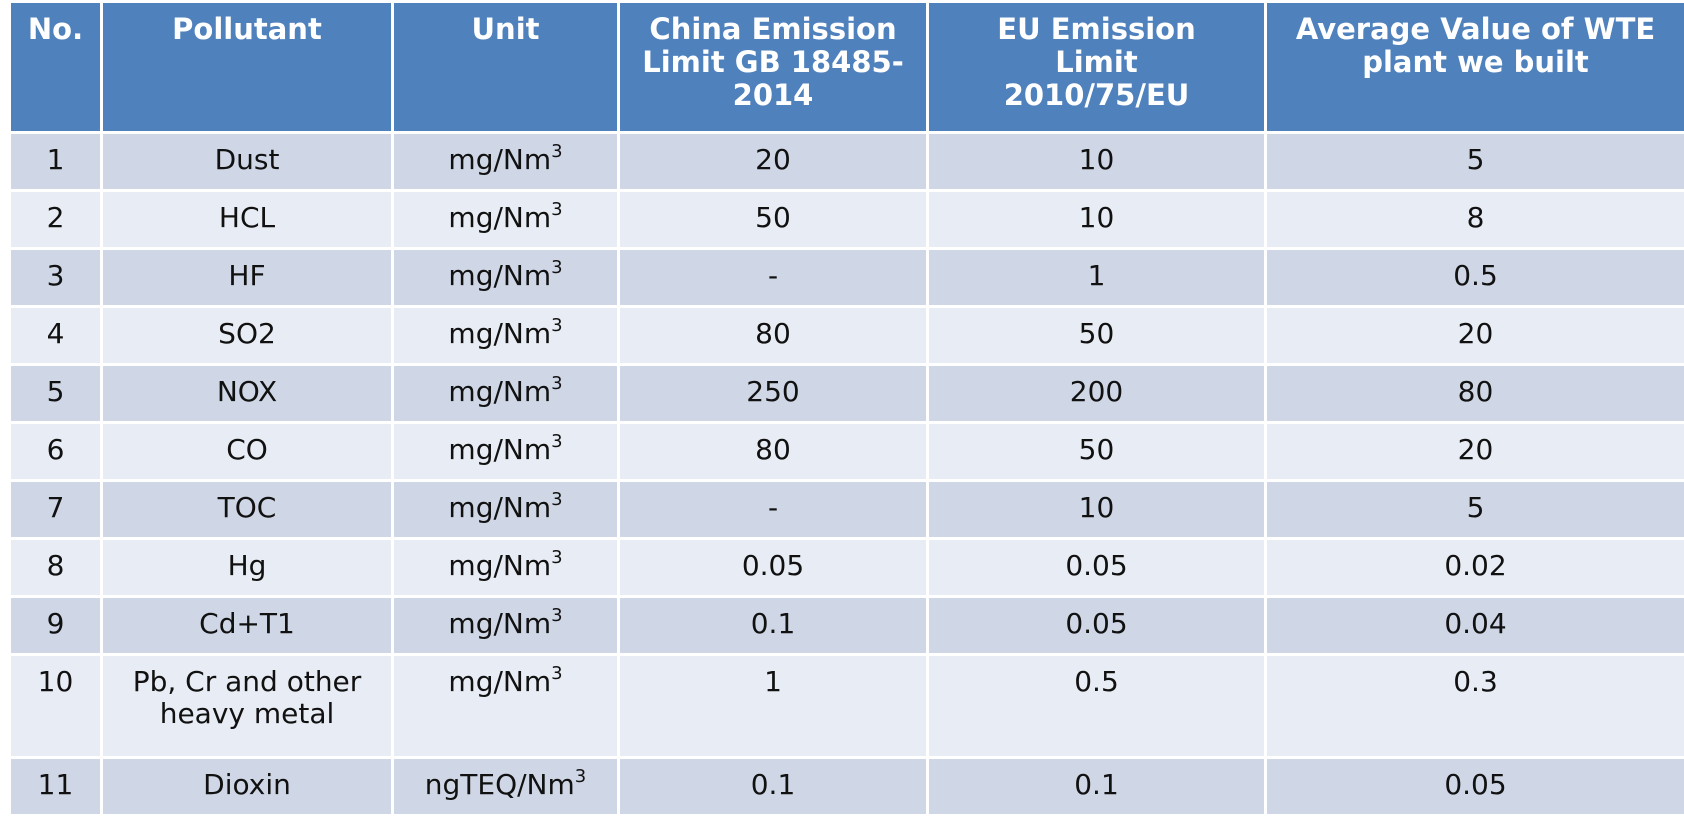 This screenshot has height=833, width=1684. I want to click on header-average-value: Average Value of WTE plant we built, so click(1474, 67).